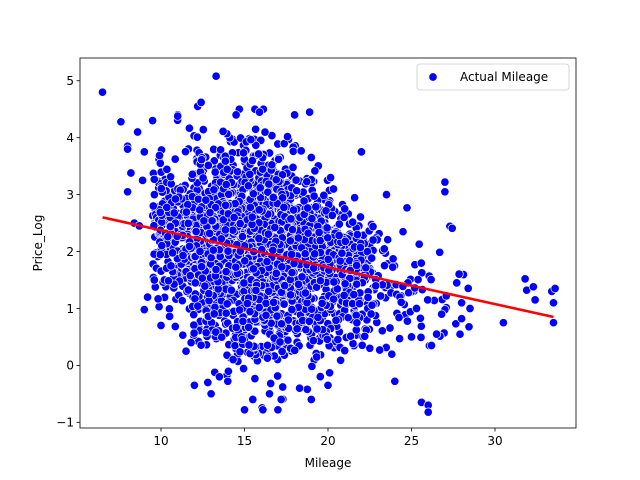 The width and height of the screenshot is (640, 480). What do you see at coordinates (70, 366) in the screenshot?
I see `y-tick-label: 0` at bounding box center [70, 366].